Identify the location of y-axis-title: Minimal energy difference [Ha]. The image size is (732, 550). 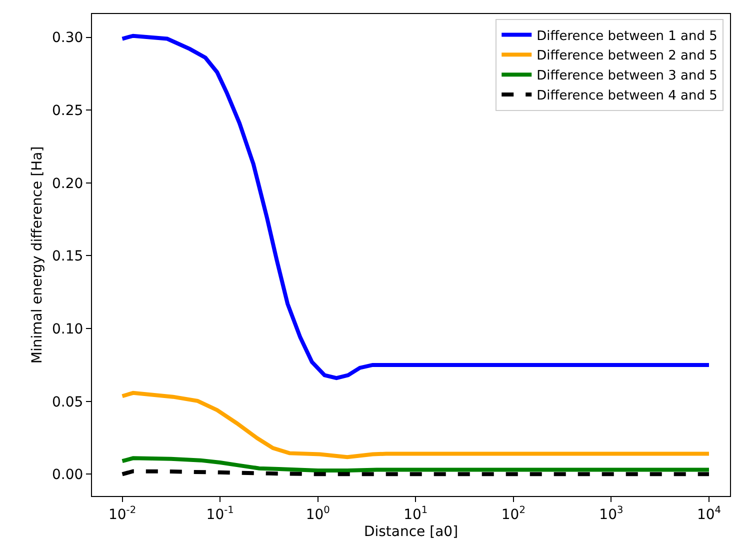
(38, 255).